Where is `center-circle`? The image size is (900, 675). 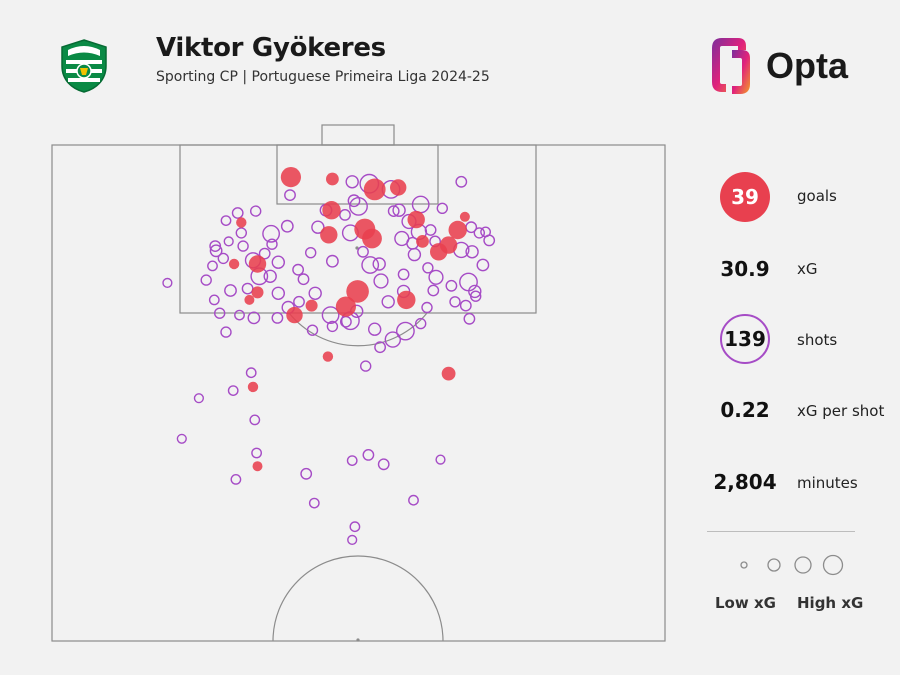
center-circle is located at coordinates (358, 598).